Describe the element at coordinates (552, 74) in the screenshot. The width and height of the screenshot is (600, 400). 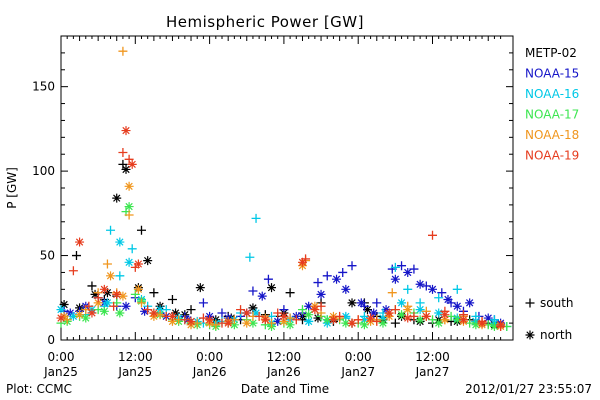
I see `legend-item-noaa-15: NOAA-15` at that location.